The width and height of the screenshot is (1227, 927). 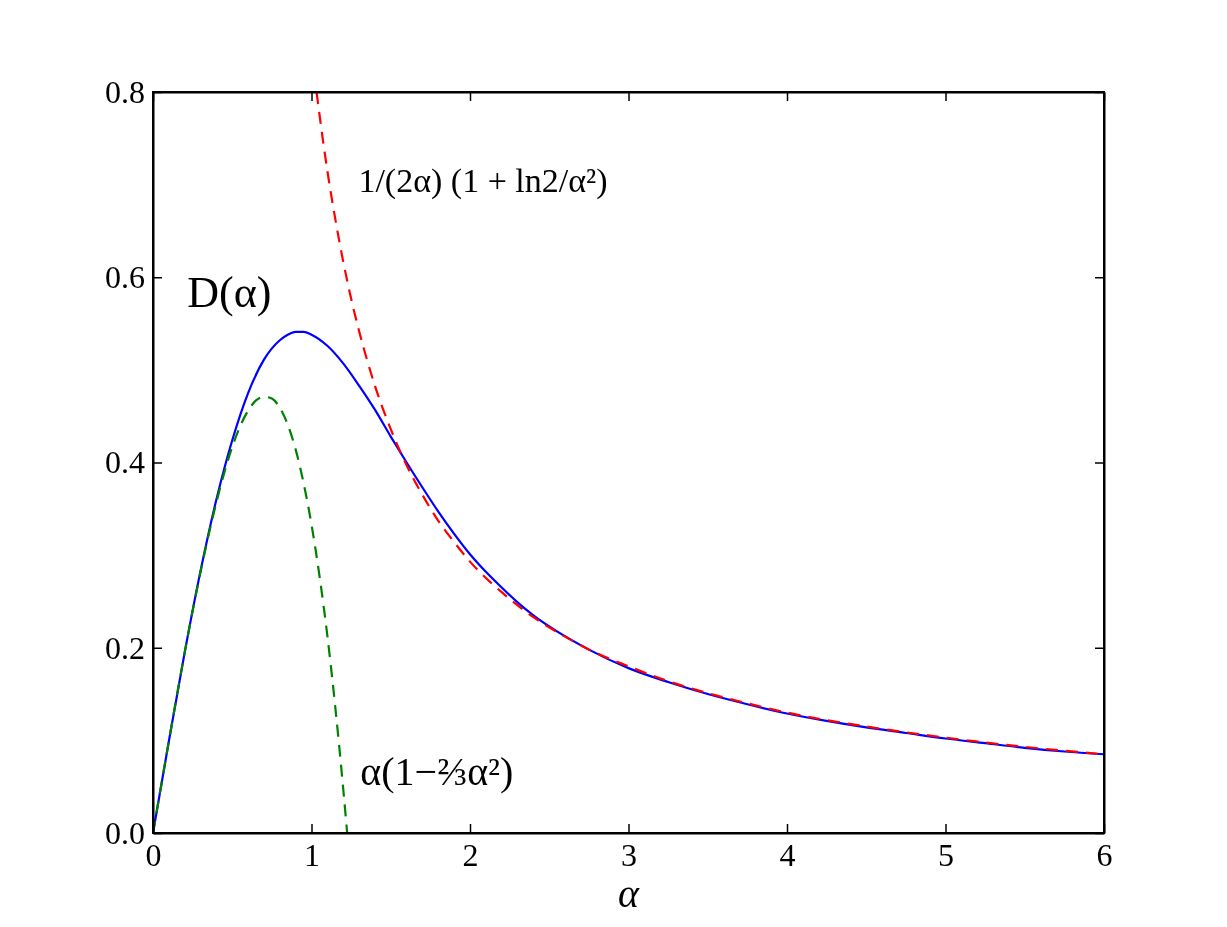 What do you see at coordinates (1104, 854) in the screenshot?
I see `x-tick-label: 6` at bounding box center [1104, 854].